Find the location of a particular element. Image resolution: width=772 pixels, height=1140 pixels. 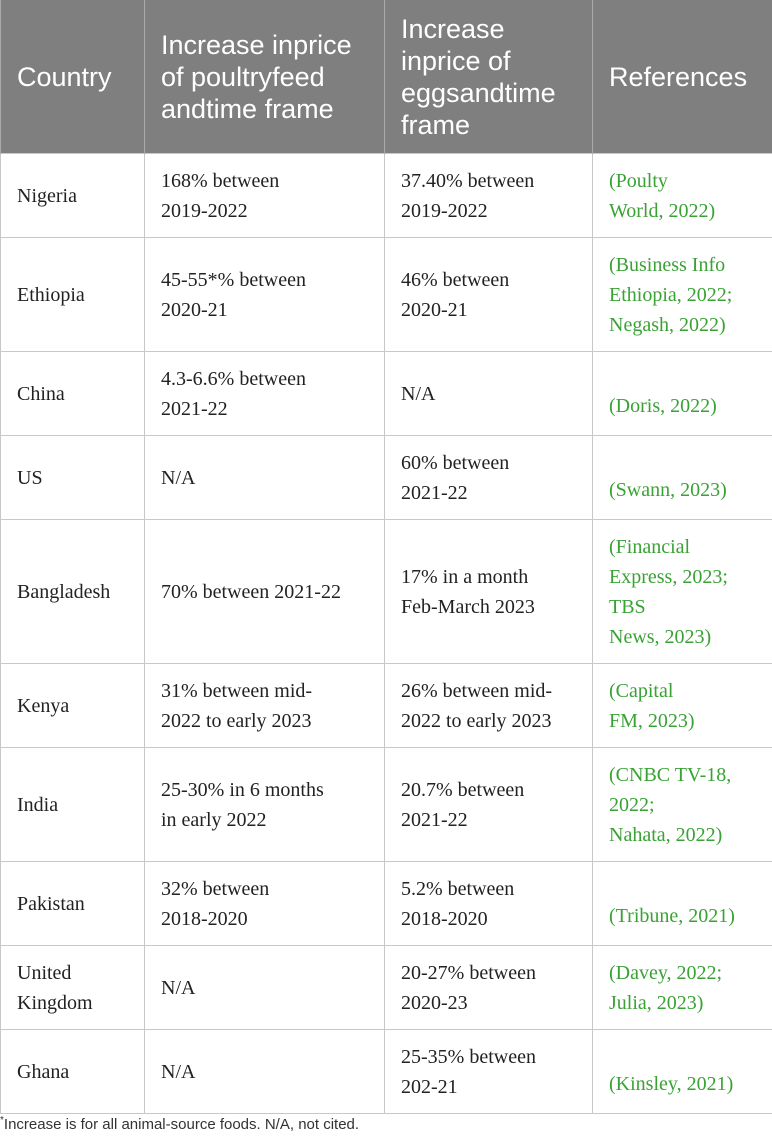

header-egg-price-increase: Increase inprice of eggsandtime frame is located at coordinates (488, 77).